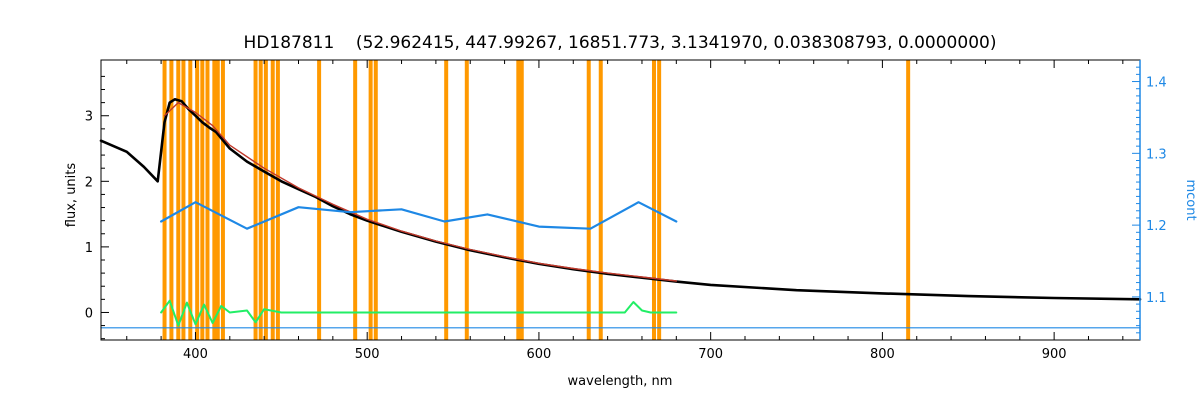 This screenshot has height=400, width=1200. I want to click on x-tick-label: 600, so click(539, 354).